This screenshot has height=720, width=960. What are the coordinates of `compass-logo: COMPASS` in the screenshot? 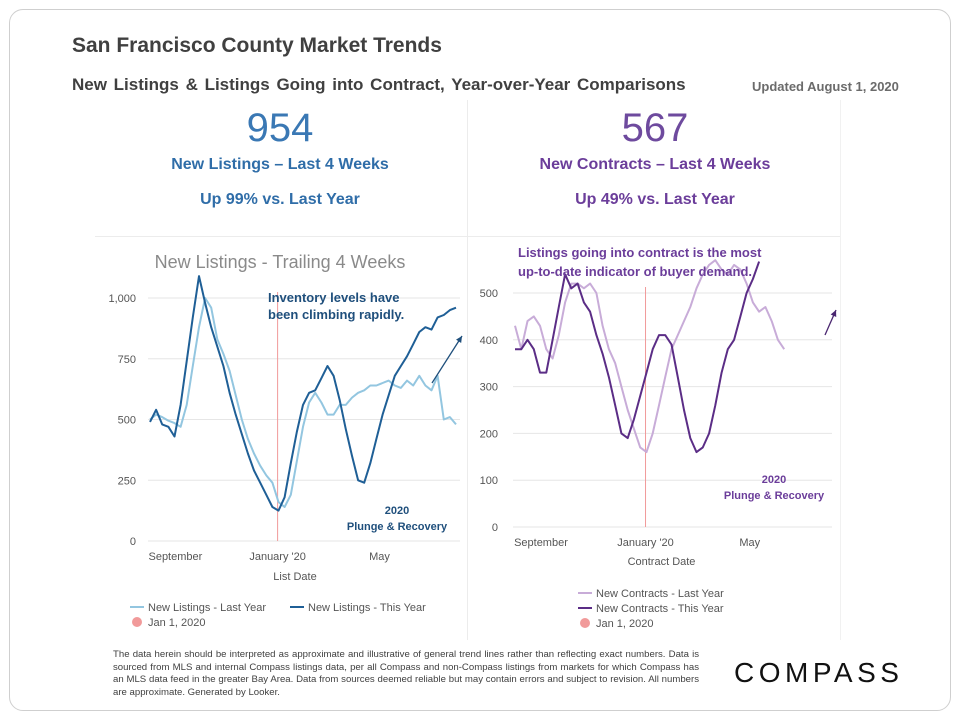 It's located at (819, 672).